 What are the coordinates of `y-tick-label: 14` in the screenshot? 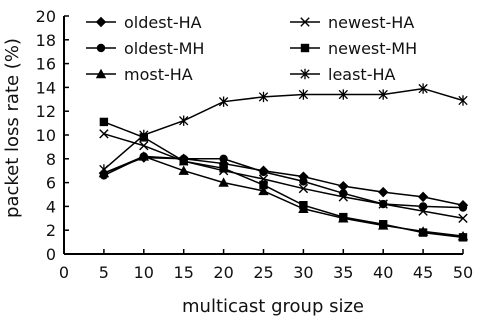 It's located at (46, 87).